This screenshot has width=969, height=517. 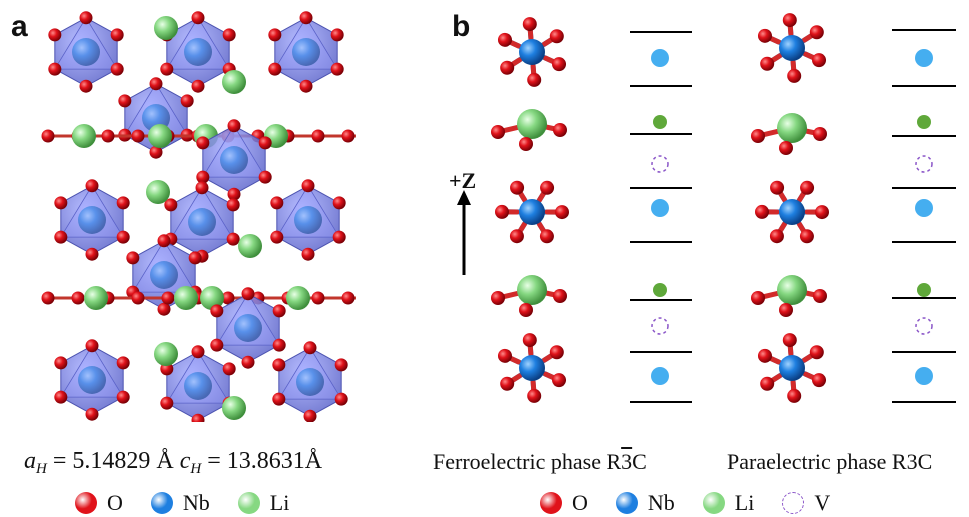 I want to click on legend-swatch-nb, so click(x=626, y=503).